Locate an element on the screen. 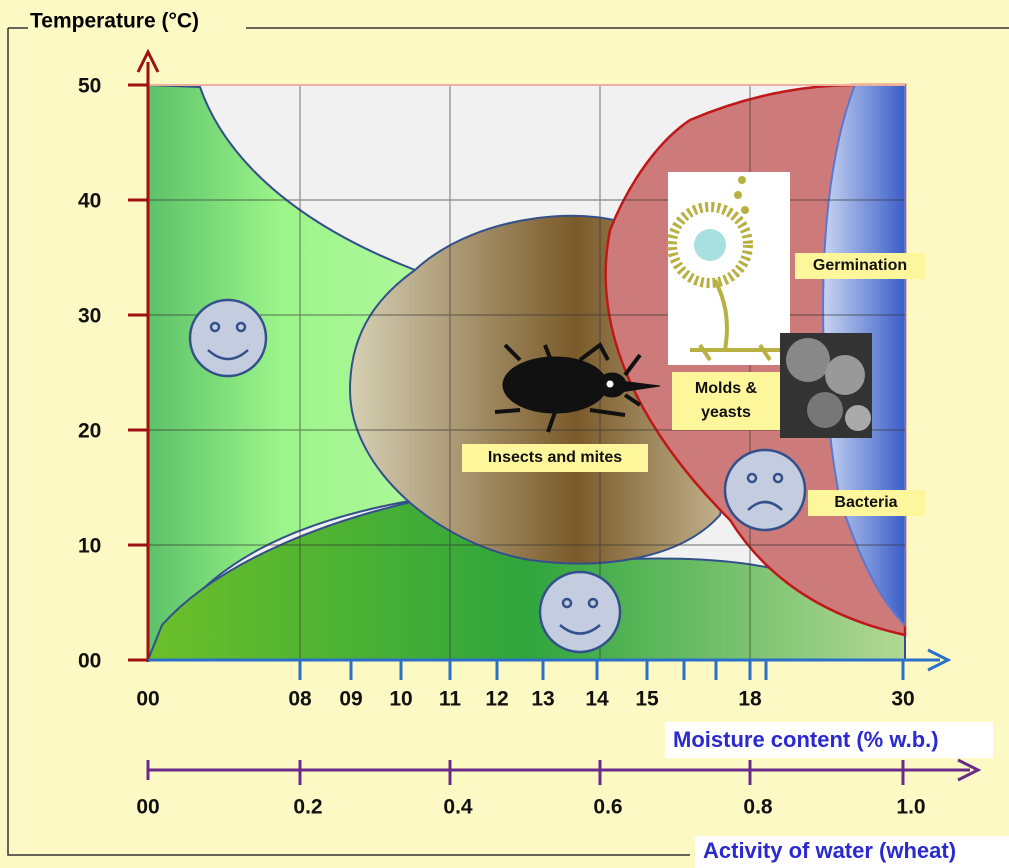 The image size is (1009, 868). germination-label: Germination is located at coordinates (860, 265).